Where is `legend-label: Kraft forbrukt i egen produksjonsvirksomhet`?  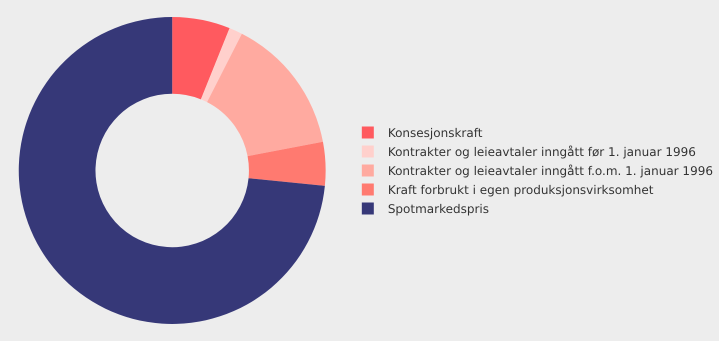 legend-label: Kraft forbrukt i egen produksjonsvirksomhet is located at coordinates (521, 190).